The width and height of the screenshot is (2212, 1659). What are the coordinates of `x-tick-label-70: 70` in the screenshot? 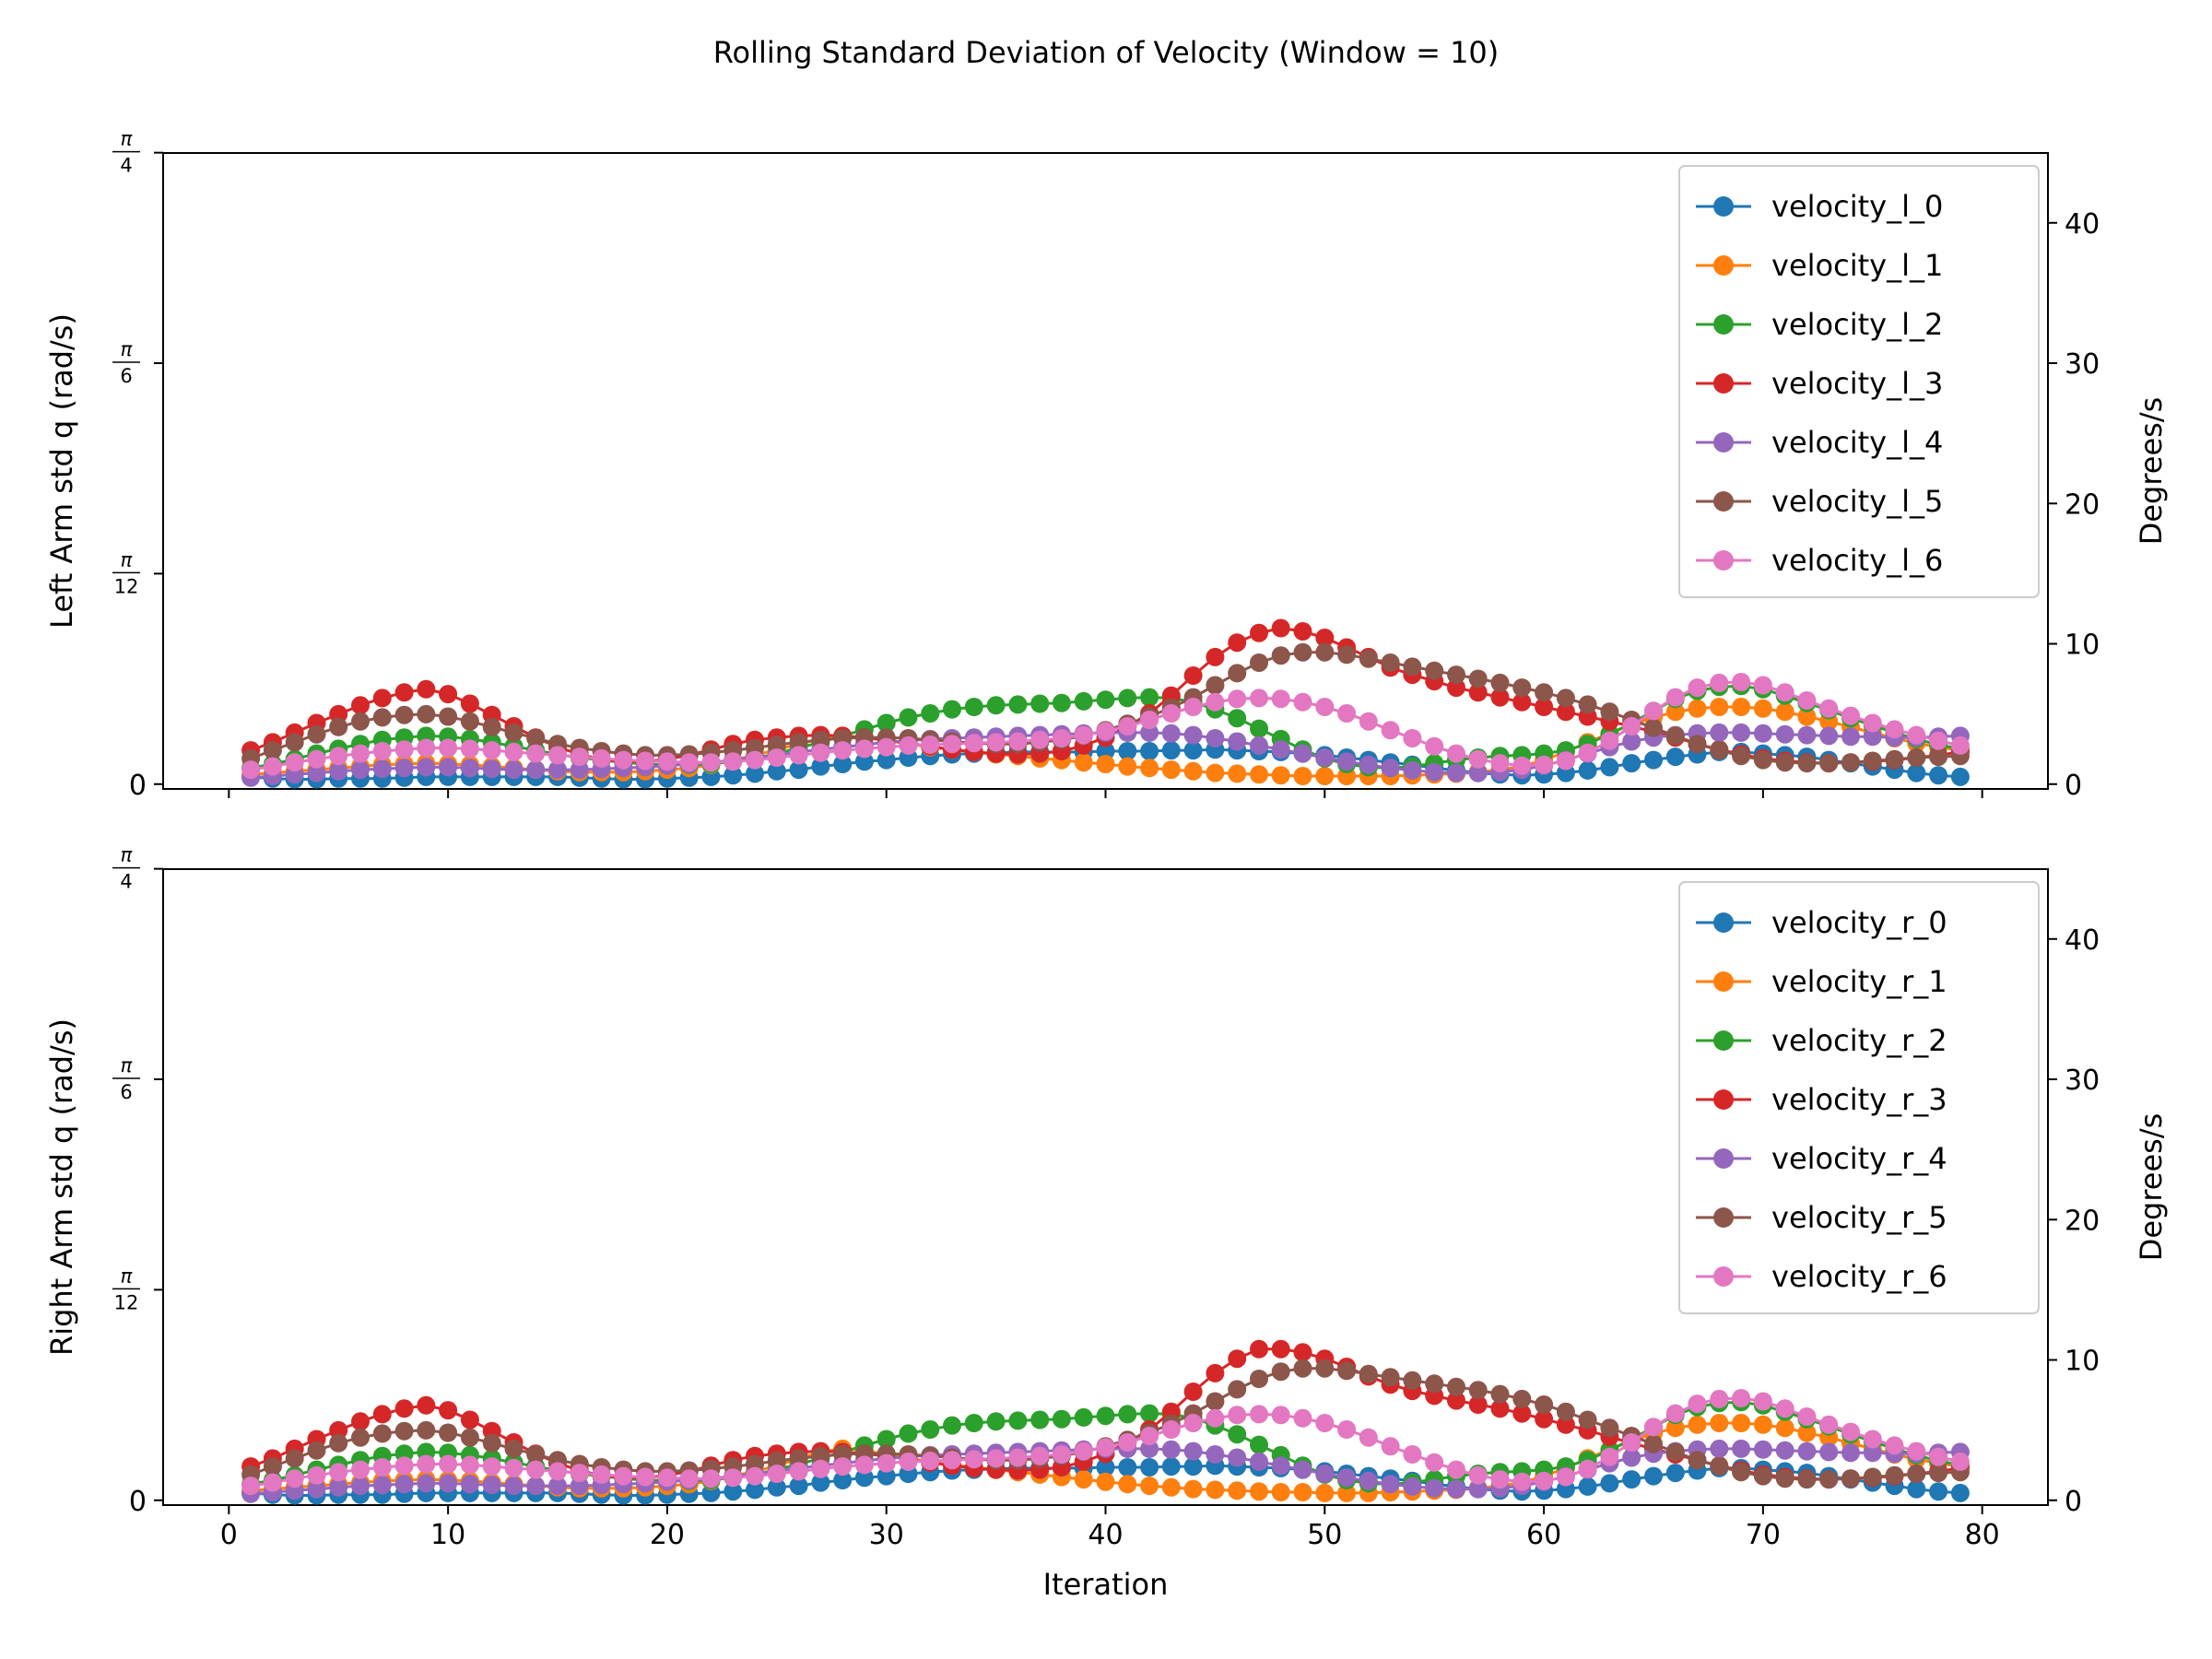 It's located at (1763, 1535).